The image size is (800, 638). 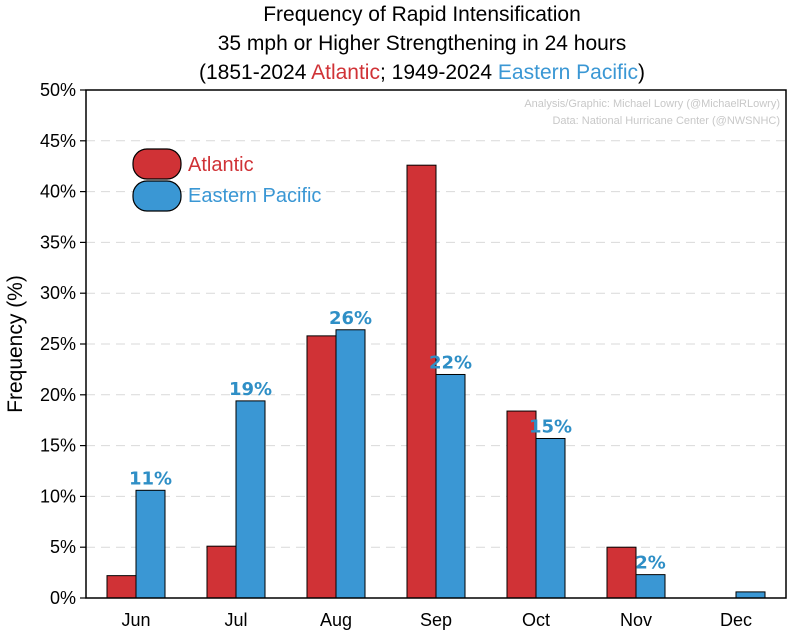 I want to click on bar-eastern-pacific-jun, so click(x=150, y=544).